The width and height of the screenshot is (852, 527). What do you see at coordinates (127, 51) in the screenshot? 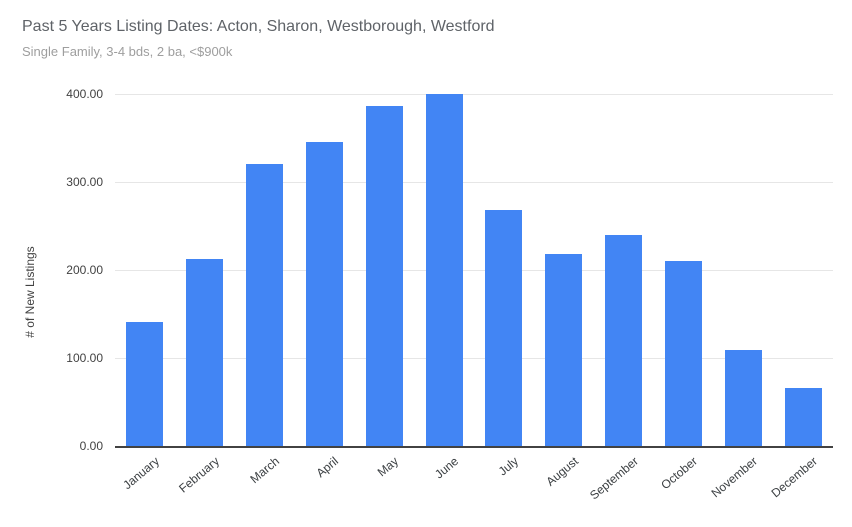
I see `chart-subtitle: Single Family, 3-4 bds, 2 ba, <$900k` at bounding box center [127, 51].